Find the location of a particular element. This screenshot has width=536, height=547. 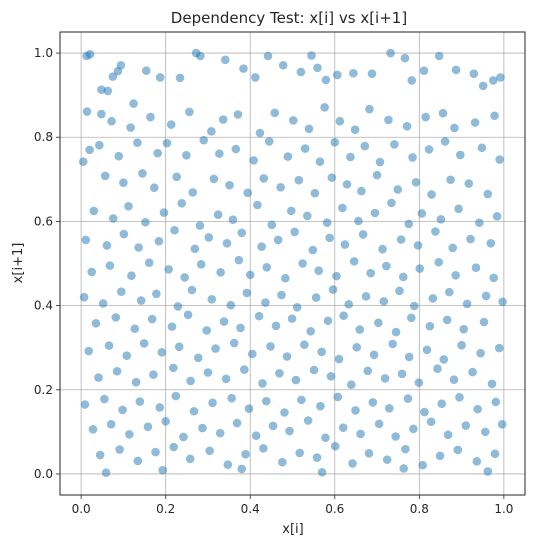

x-tick-label: 0.8 is located at coordinates (419, 509).